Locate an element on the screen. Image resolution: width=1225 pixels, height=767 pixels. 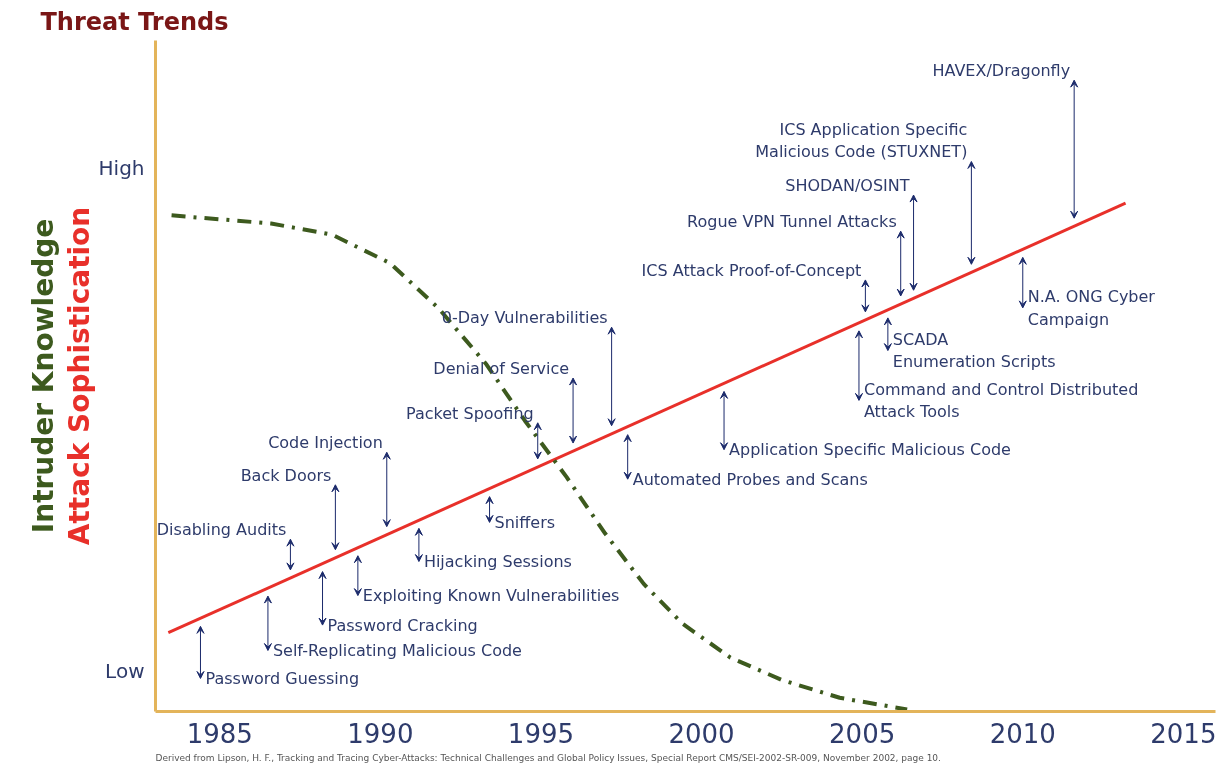
annotation: Sniffers is located at coordinates (525, 522).